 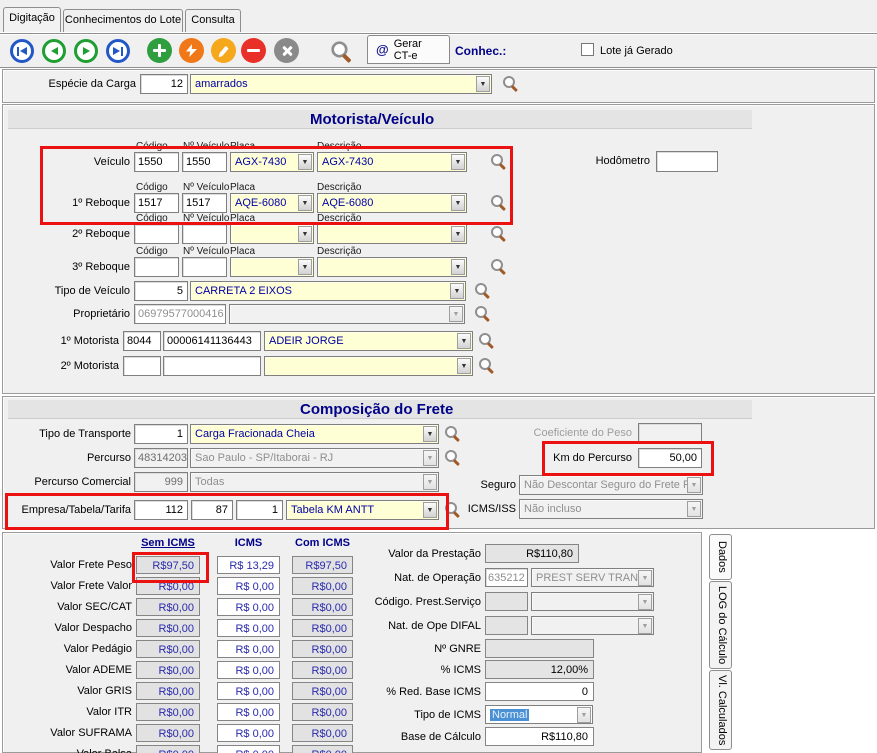 What do you see at coordinates (498, 485) in the screenshot?
I see `seguro-label: Seguro` at bounding box center [498, 485].